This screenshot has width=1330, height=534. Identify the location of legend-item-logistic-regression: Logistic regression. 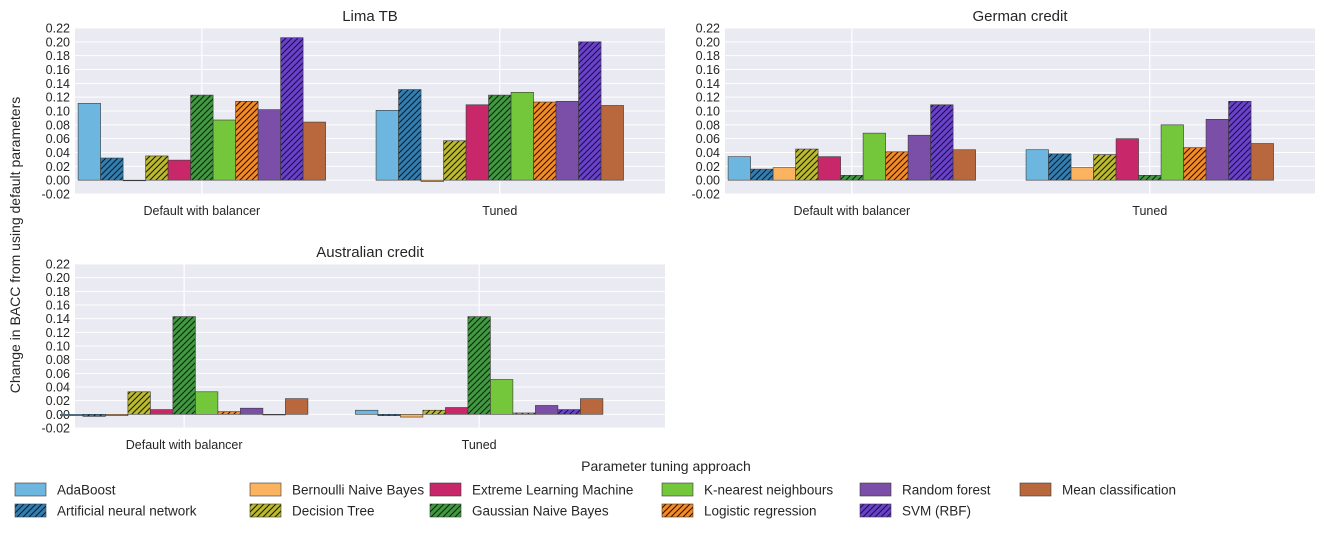
(739, 511).